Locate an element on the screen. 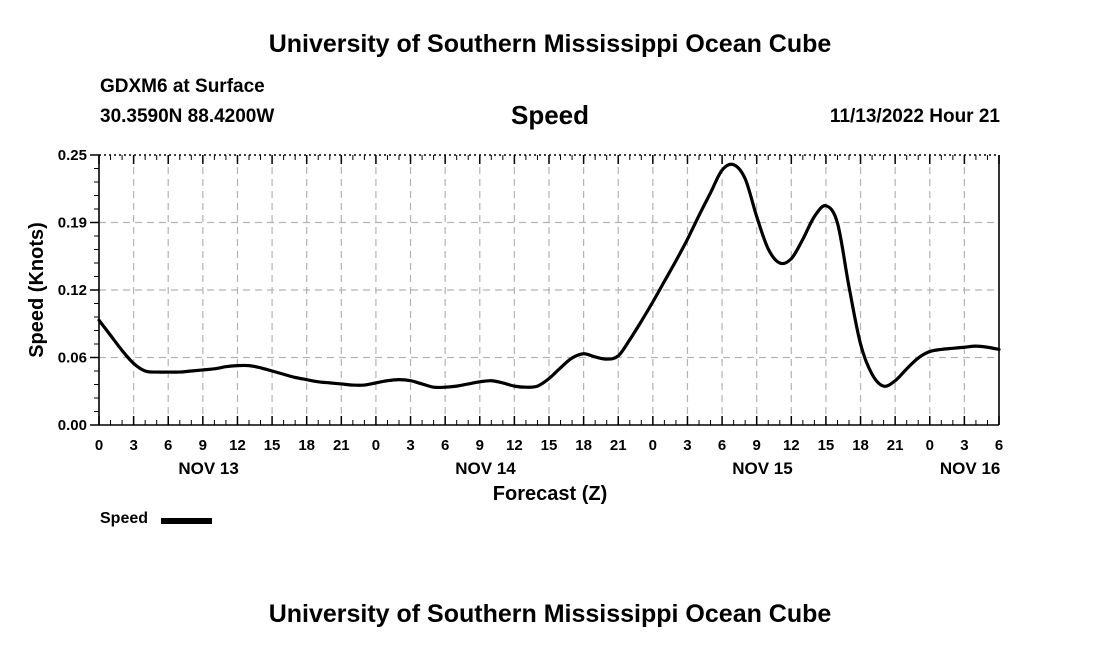 Image resolution: width=1100 pixels, height=650 pixels. y-tick-label: 0.00 is located at coordinates (72, 425).